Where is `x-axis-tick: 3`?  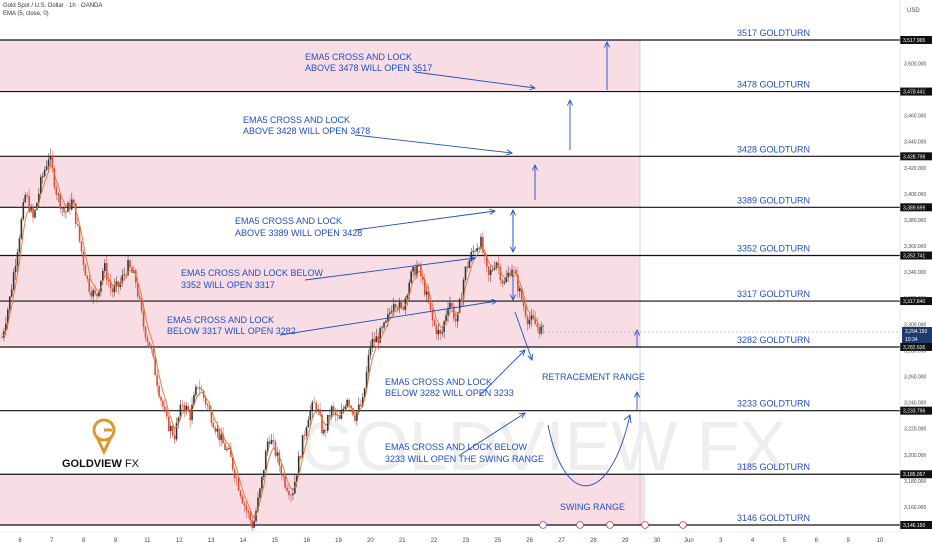 x-axis-tick: 3 is located at coordinates (721, 541).